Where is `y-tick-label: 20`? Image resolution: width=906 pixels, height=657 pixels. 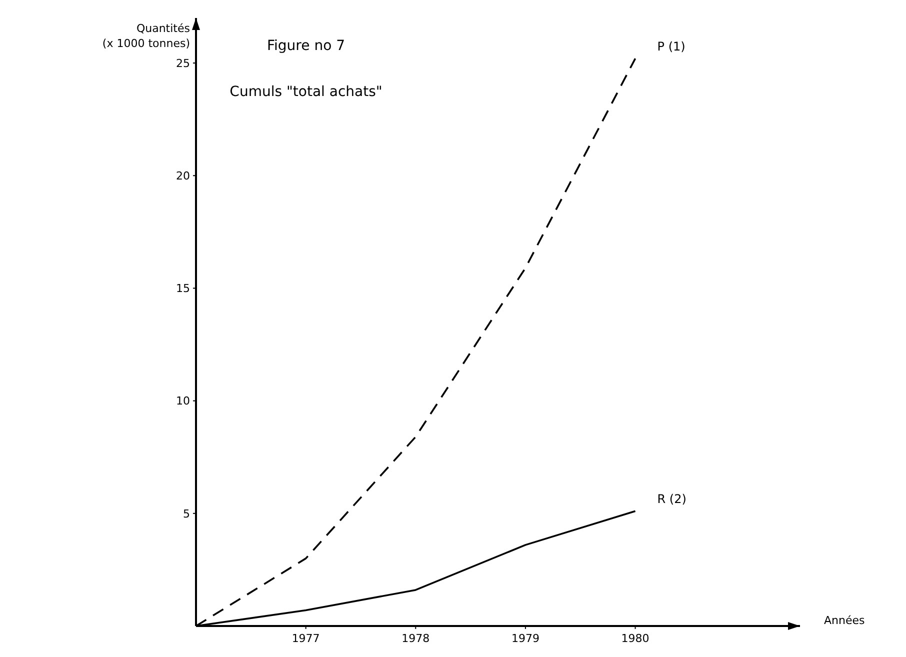
y-tick-label: 20 is located at coordinates (183, 175).